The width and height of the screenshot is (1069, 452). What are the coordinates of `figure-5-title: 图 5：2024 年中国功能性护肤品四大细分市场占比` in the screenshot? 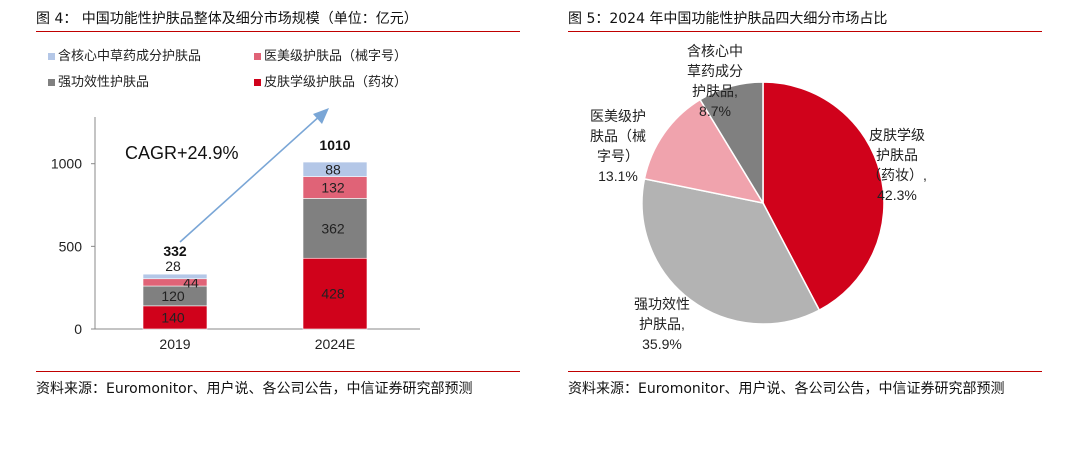 It's located at (728, 19).